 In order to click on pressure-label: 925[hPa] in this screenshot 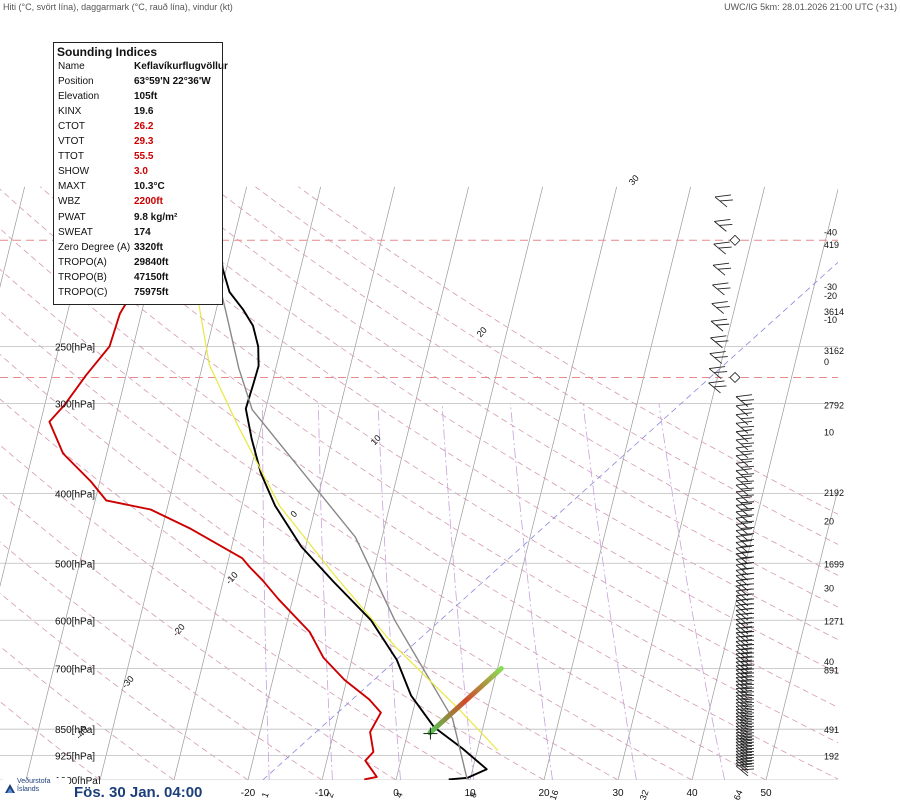, I will do `click(75, 757)`.